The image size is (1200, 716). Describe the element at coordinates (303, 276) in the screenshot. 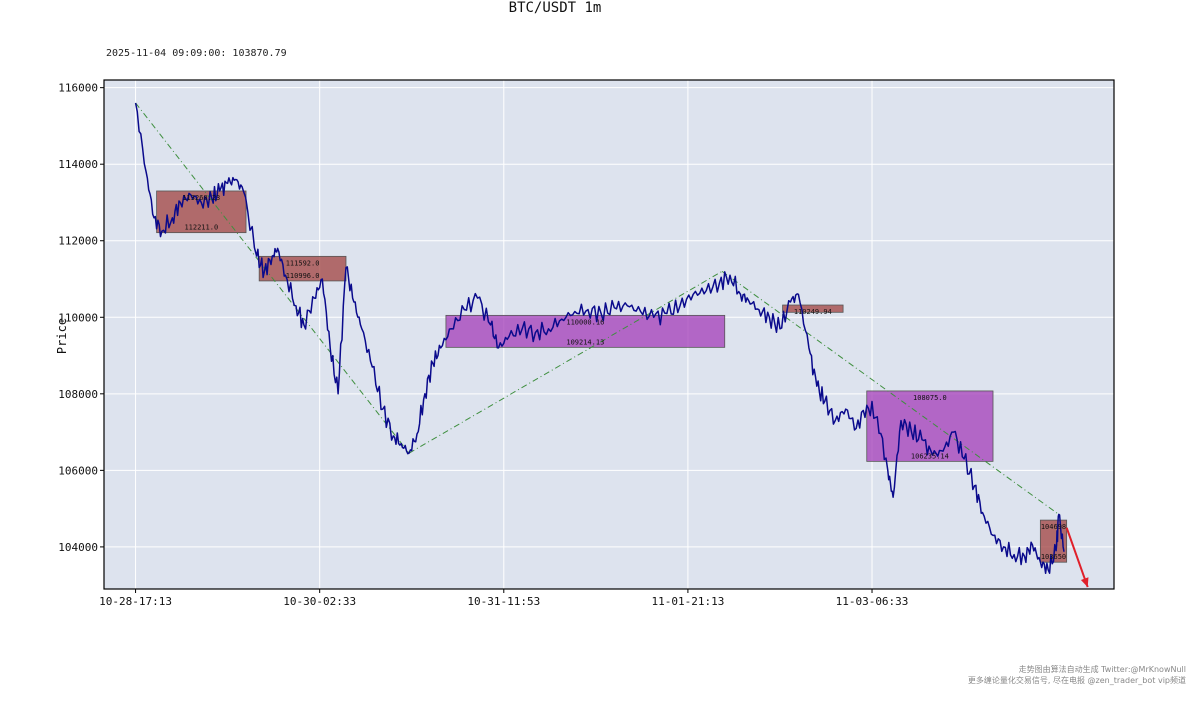

I see `zhongshu-low-label: 110996.0` at that location.